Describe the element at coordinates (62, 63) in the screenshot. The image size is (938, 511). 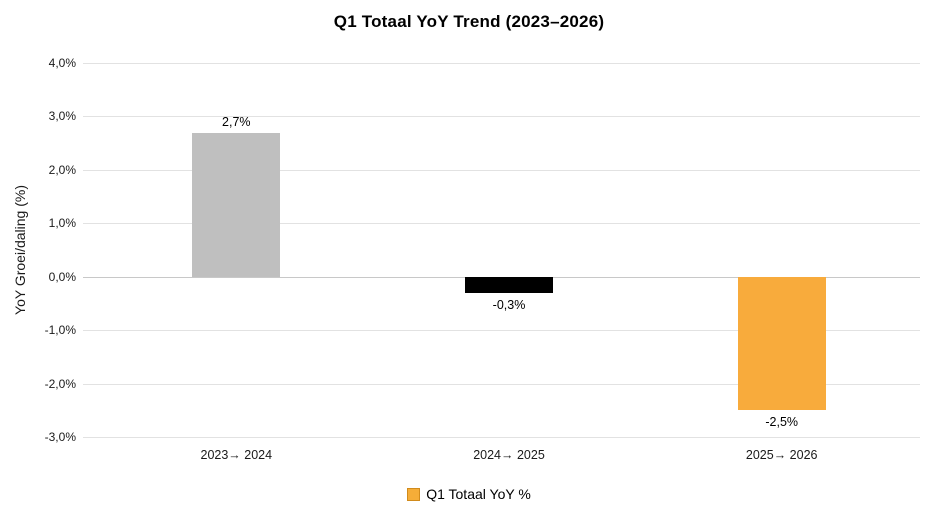
I see `y-tick-label: 4,0%` at that location.